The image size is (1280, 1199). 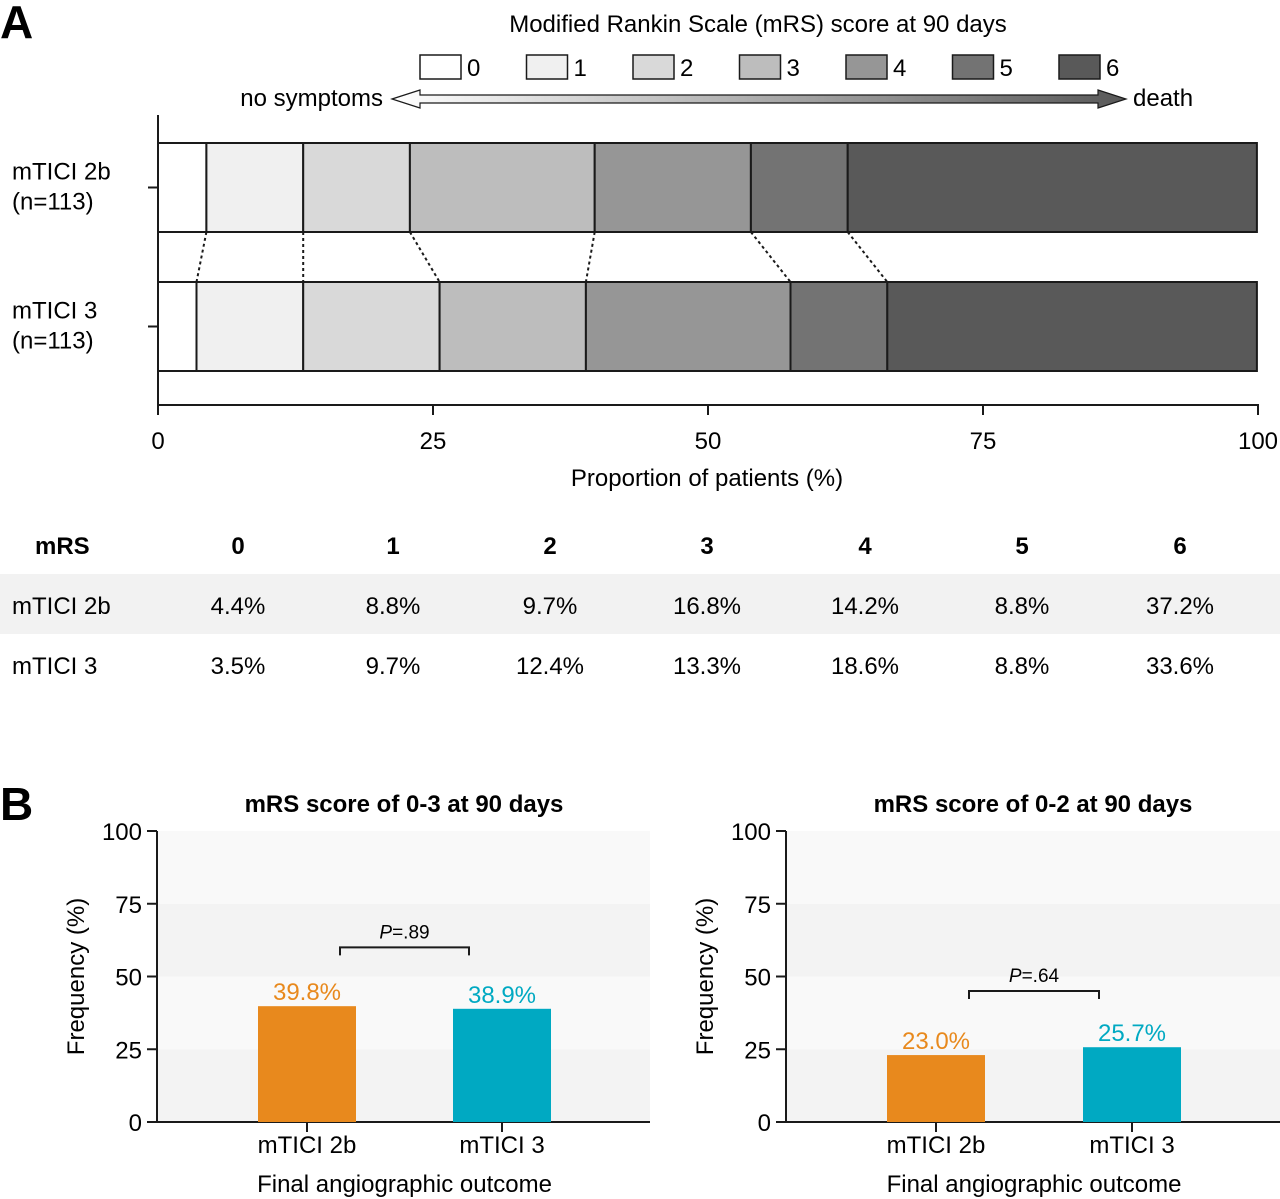 I want to click on table-header-col-2: 2, so click(x=549, y=546).